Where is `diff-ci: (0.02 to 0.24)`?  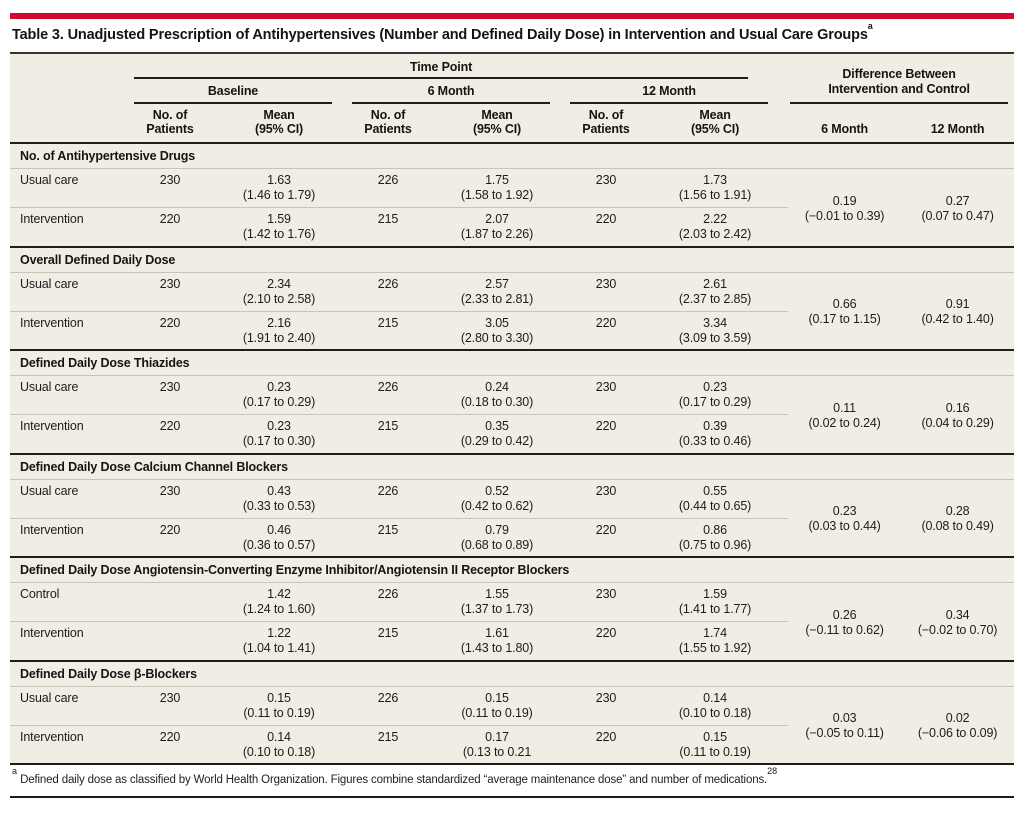
diff-ci: (0.02 to 0.24) is located at coordinates (844, 422).